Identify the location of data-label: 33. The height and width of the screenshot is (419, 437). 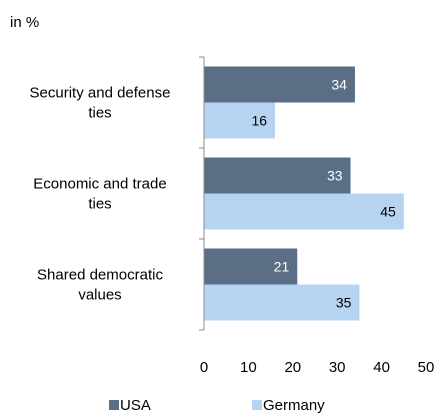
(335, 176).